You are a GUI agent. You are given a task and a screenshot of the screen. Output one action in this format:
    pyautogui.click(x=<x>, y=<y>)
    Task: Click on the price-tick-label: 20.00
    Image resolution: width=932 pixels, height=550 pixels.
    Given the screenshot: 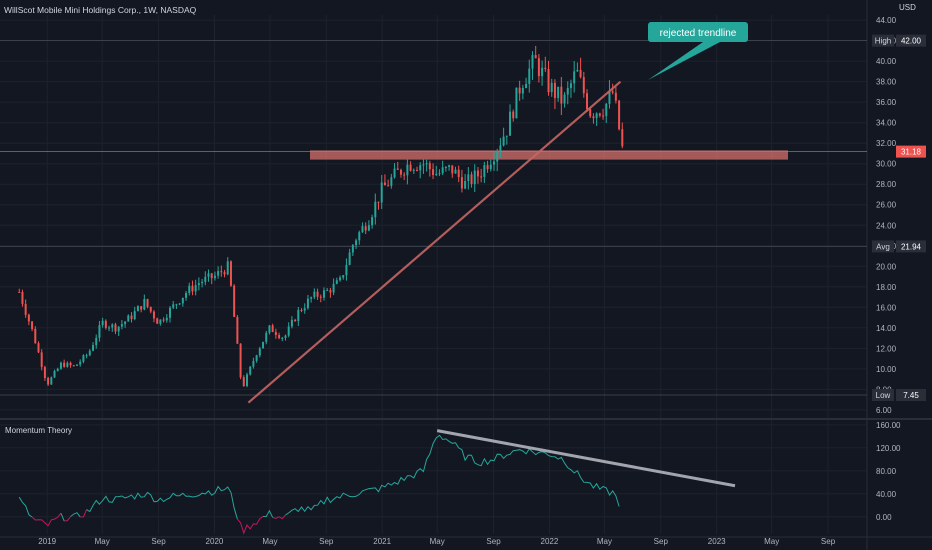 What is the action you would take?
    pyautogui.click(x=886, y=266)
    